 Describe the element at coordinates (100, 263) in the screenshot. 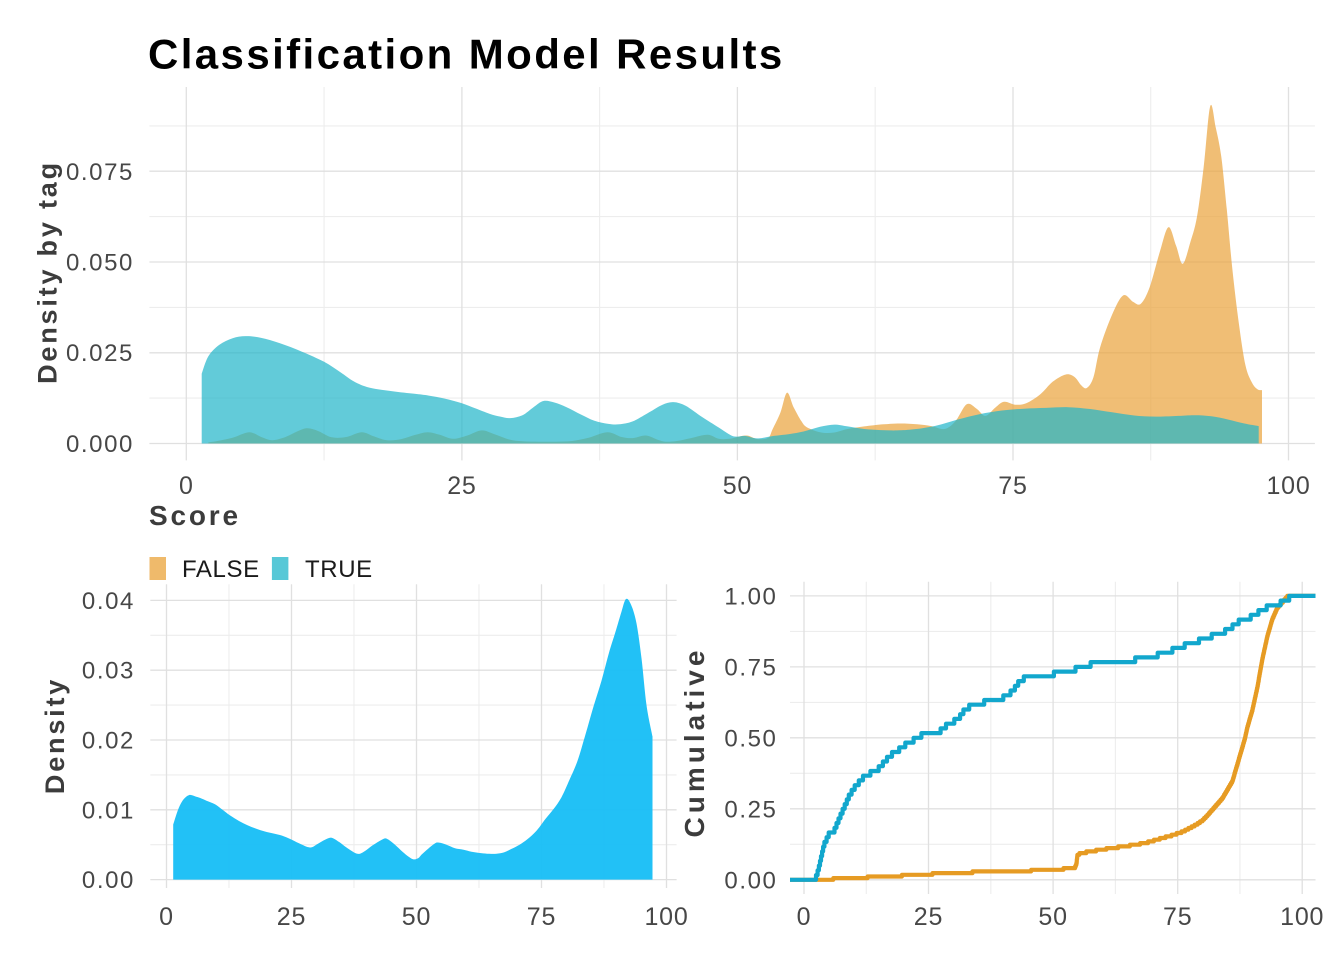

I see `svg-text: 0.050` at that location.